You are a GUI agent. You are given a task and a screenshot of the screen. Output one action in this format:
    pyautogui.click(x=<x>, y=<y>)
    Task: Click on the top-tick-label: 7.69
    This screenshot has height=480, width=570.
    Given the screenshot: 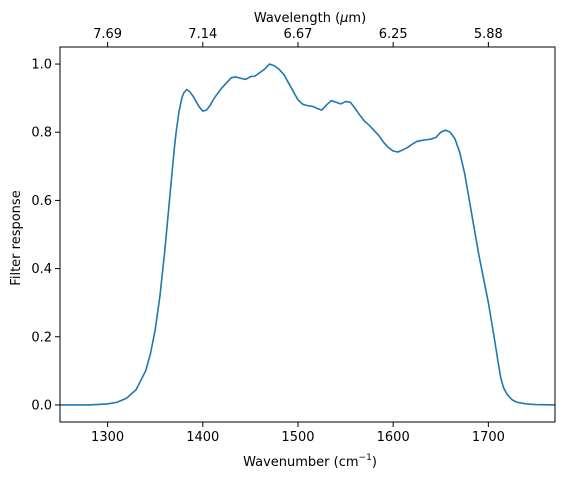 What is the action you would take?
    pyautogui.click(x=107, y=34)
    